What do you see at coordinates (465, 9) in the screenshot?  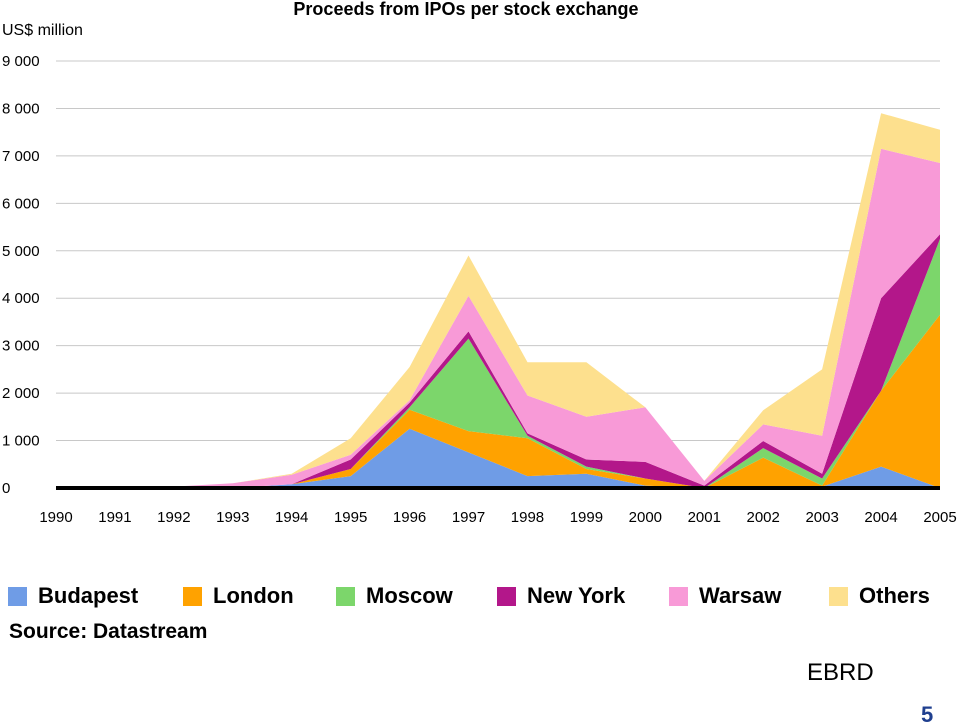 I see `chart-title: Proceeds from IPOs per stock exchange` at bounding box center [465, 9].